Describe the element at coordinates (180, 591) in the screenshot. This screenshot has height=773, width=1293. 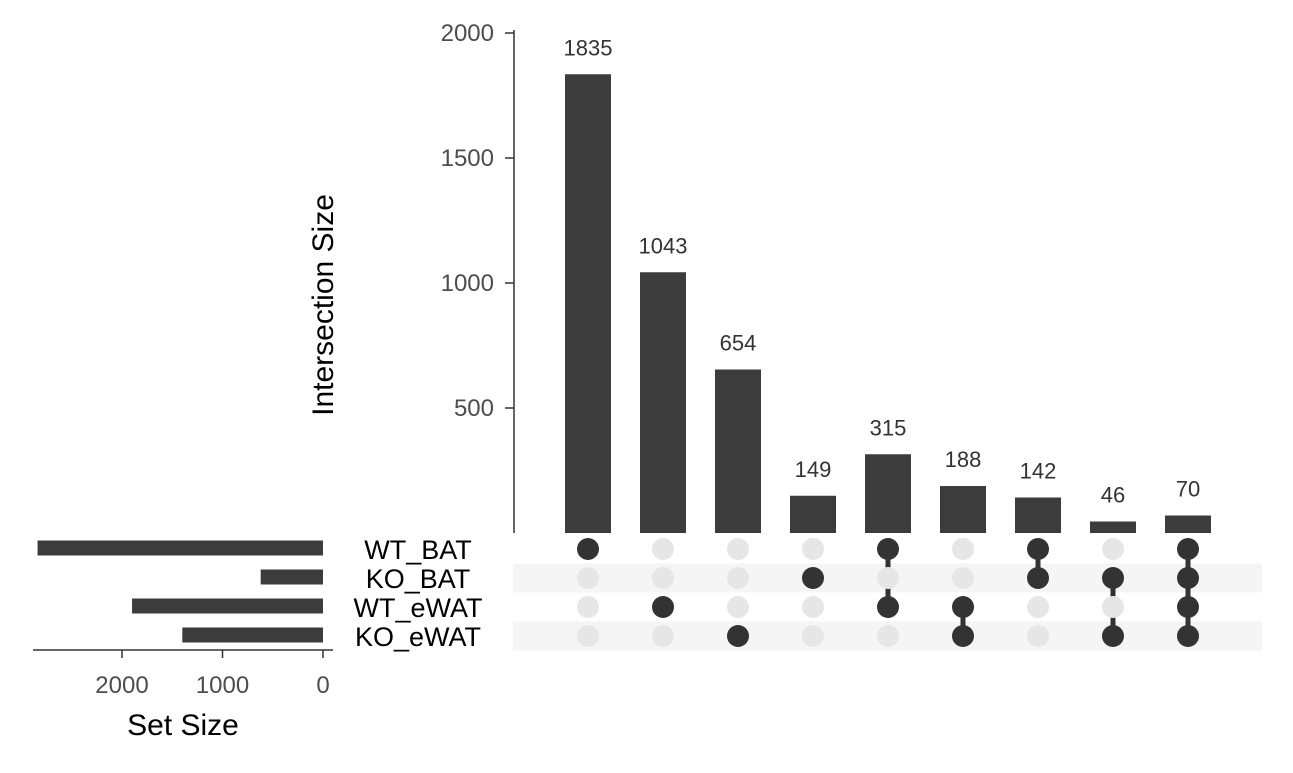
I see `set-size-bars` at that location.